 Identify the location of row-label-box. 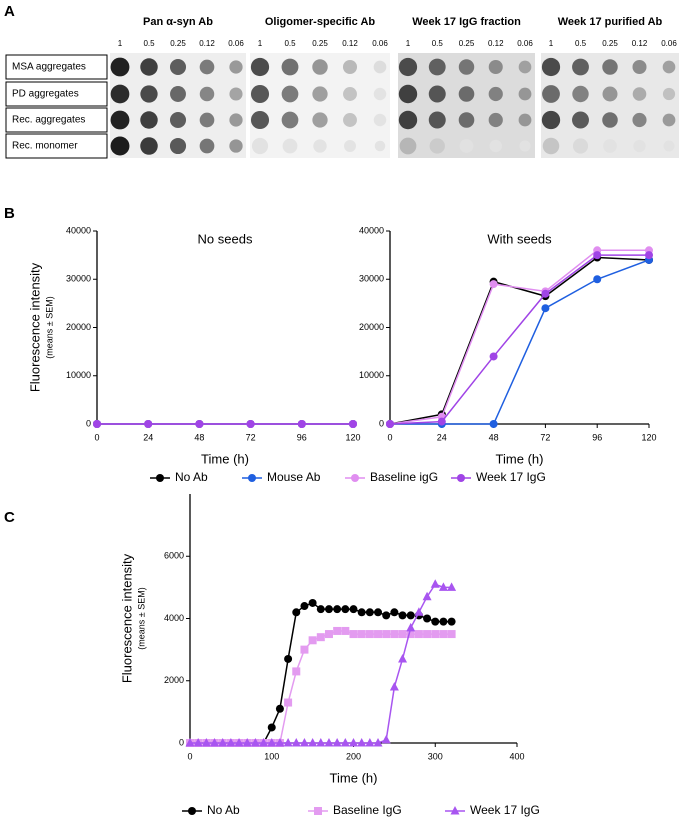
(56, 94).